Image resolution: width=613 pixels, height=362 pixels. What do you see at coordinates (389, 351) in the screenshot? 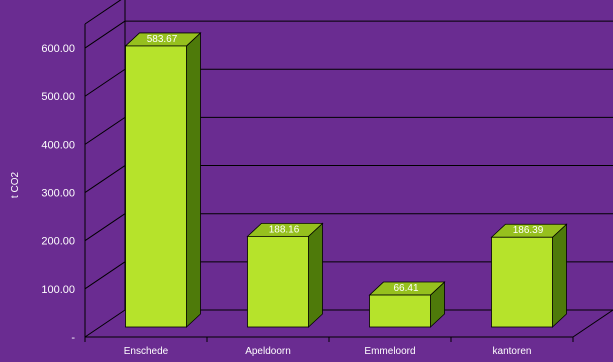
I see `x-tick-label: Emmeloord` at bounding box center [389, 351].